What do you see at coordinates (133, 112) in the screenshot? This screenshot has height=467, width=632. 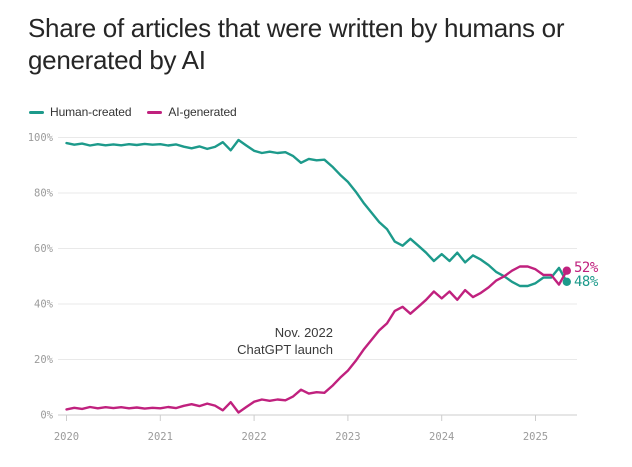 I see `legend: Human-created AI-generated` at bounding box center [133, 112].